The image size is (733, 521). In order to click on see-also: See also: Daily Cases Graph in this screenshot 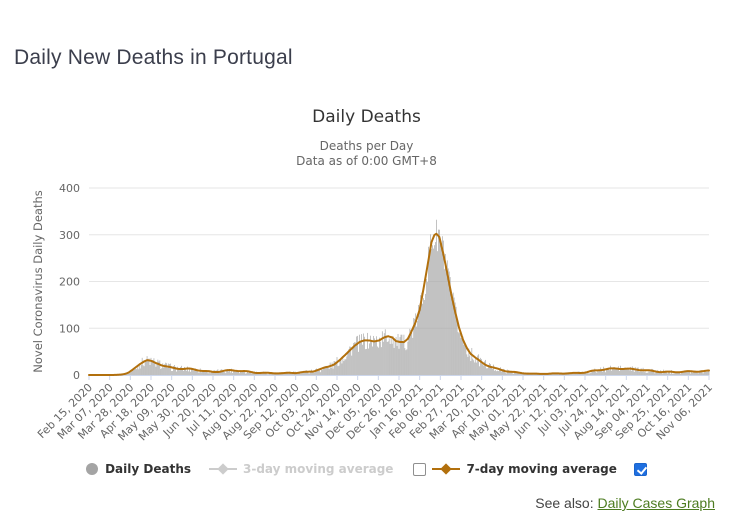, I will do `click(625, 503)`.